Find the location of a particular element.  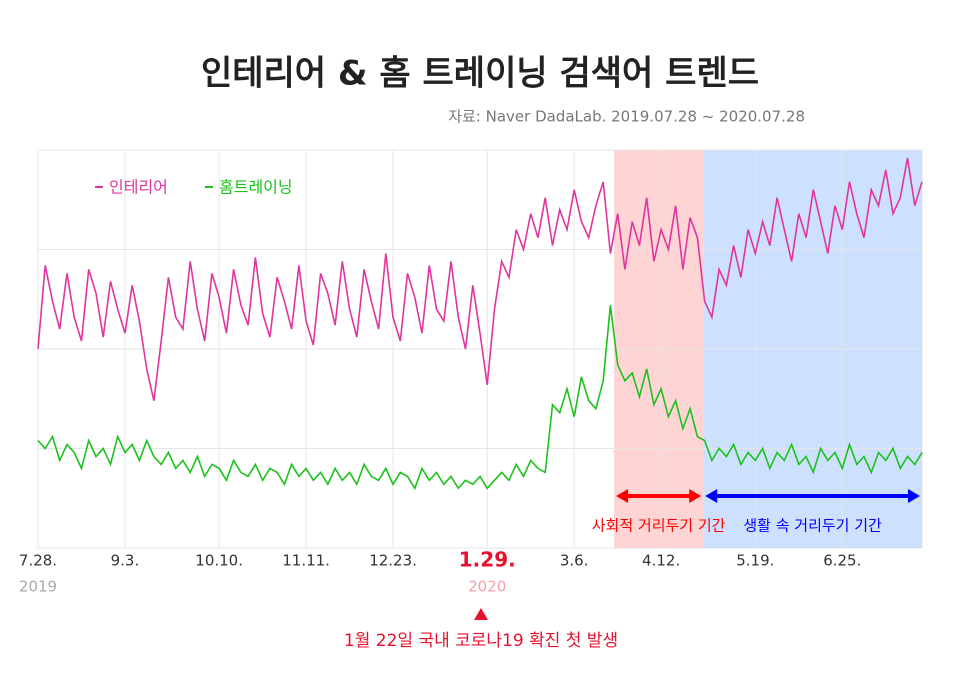

x-tick-label: 1.29. is located at coordinates (487, 560).